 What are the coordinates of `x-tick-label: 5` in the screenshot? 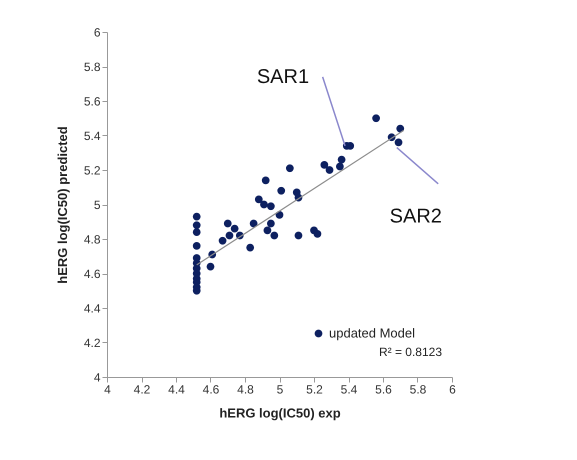 It's located at (280, 389).